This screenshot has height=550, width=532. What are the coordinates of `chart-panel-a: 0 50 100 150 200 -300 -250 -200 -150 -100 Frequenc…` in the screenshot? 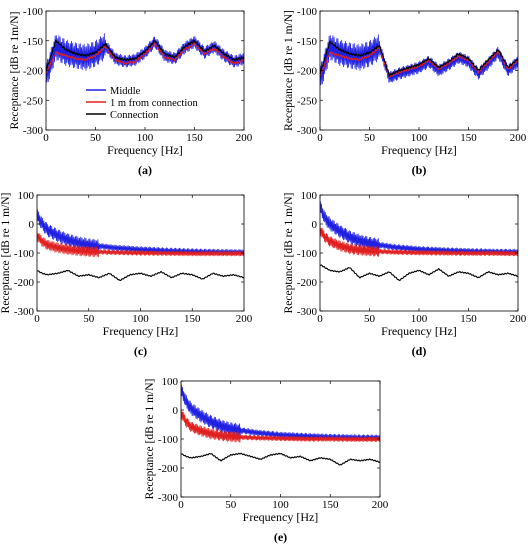 It's located at (131, 91).